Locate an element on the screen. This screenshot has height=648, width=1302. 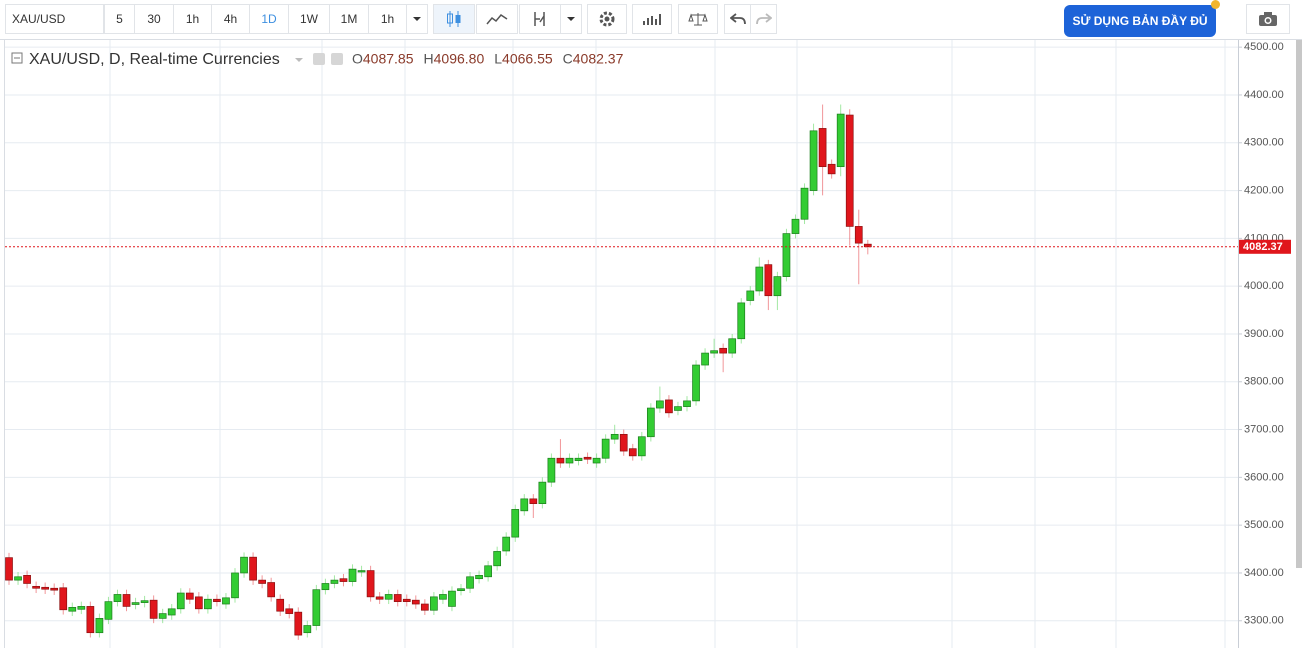
scales-button is located at coordinates (698, 19).